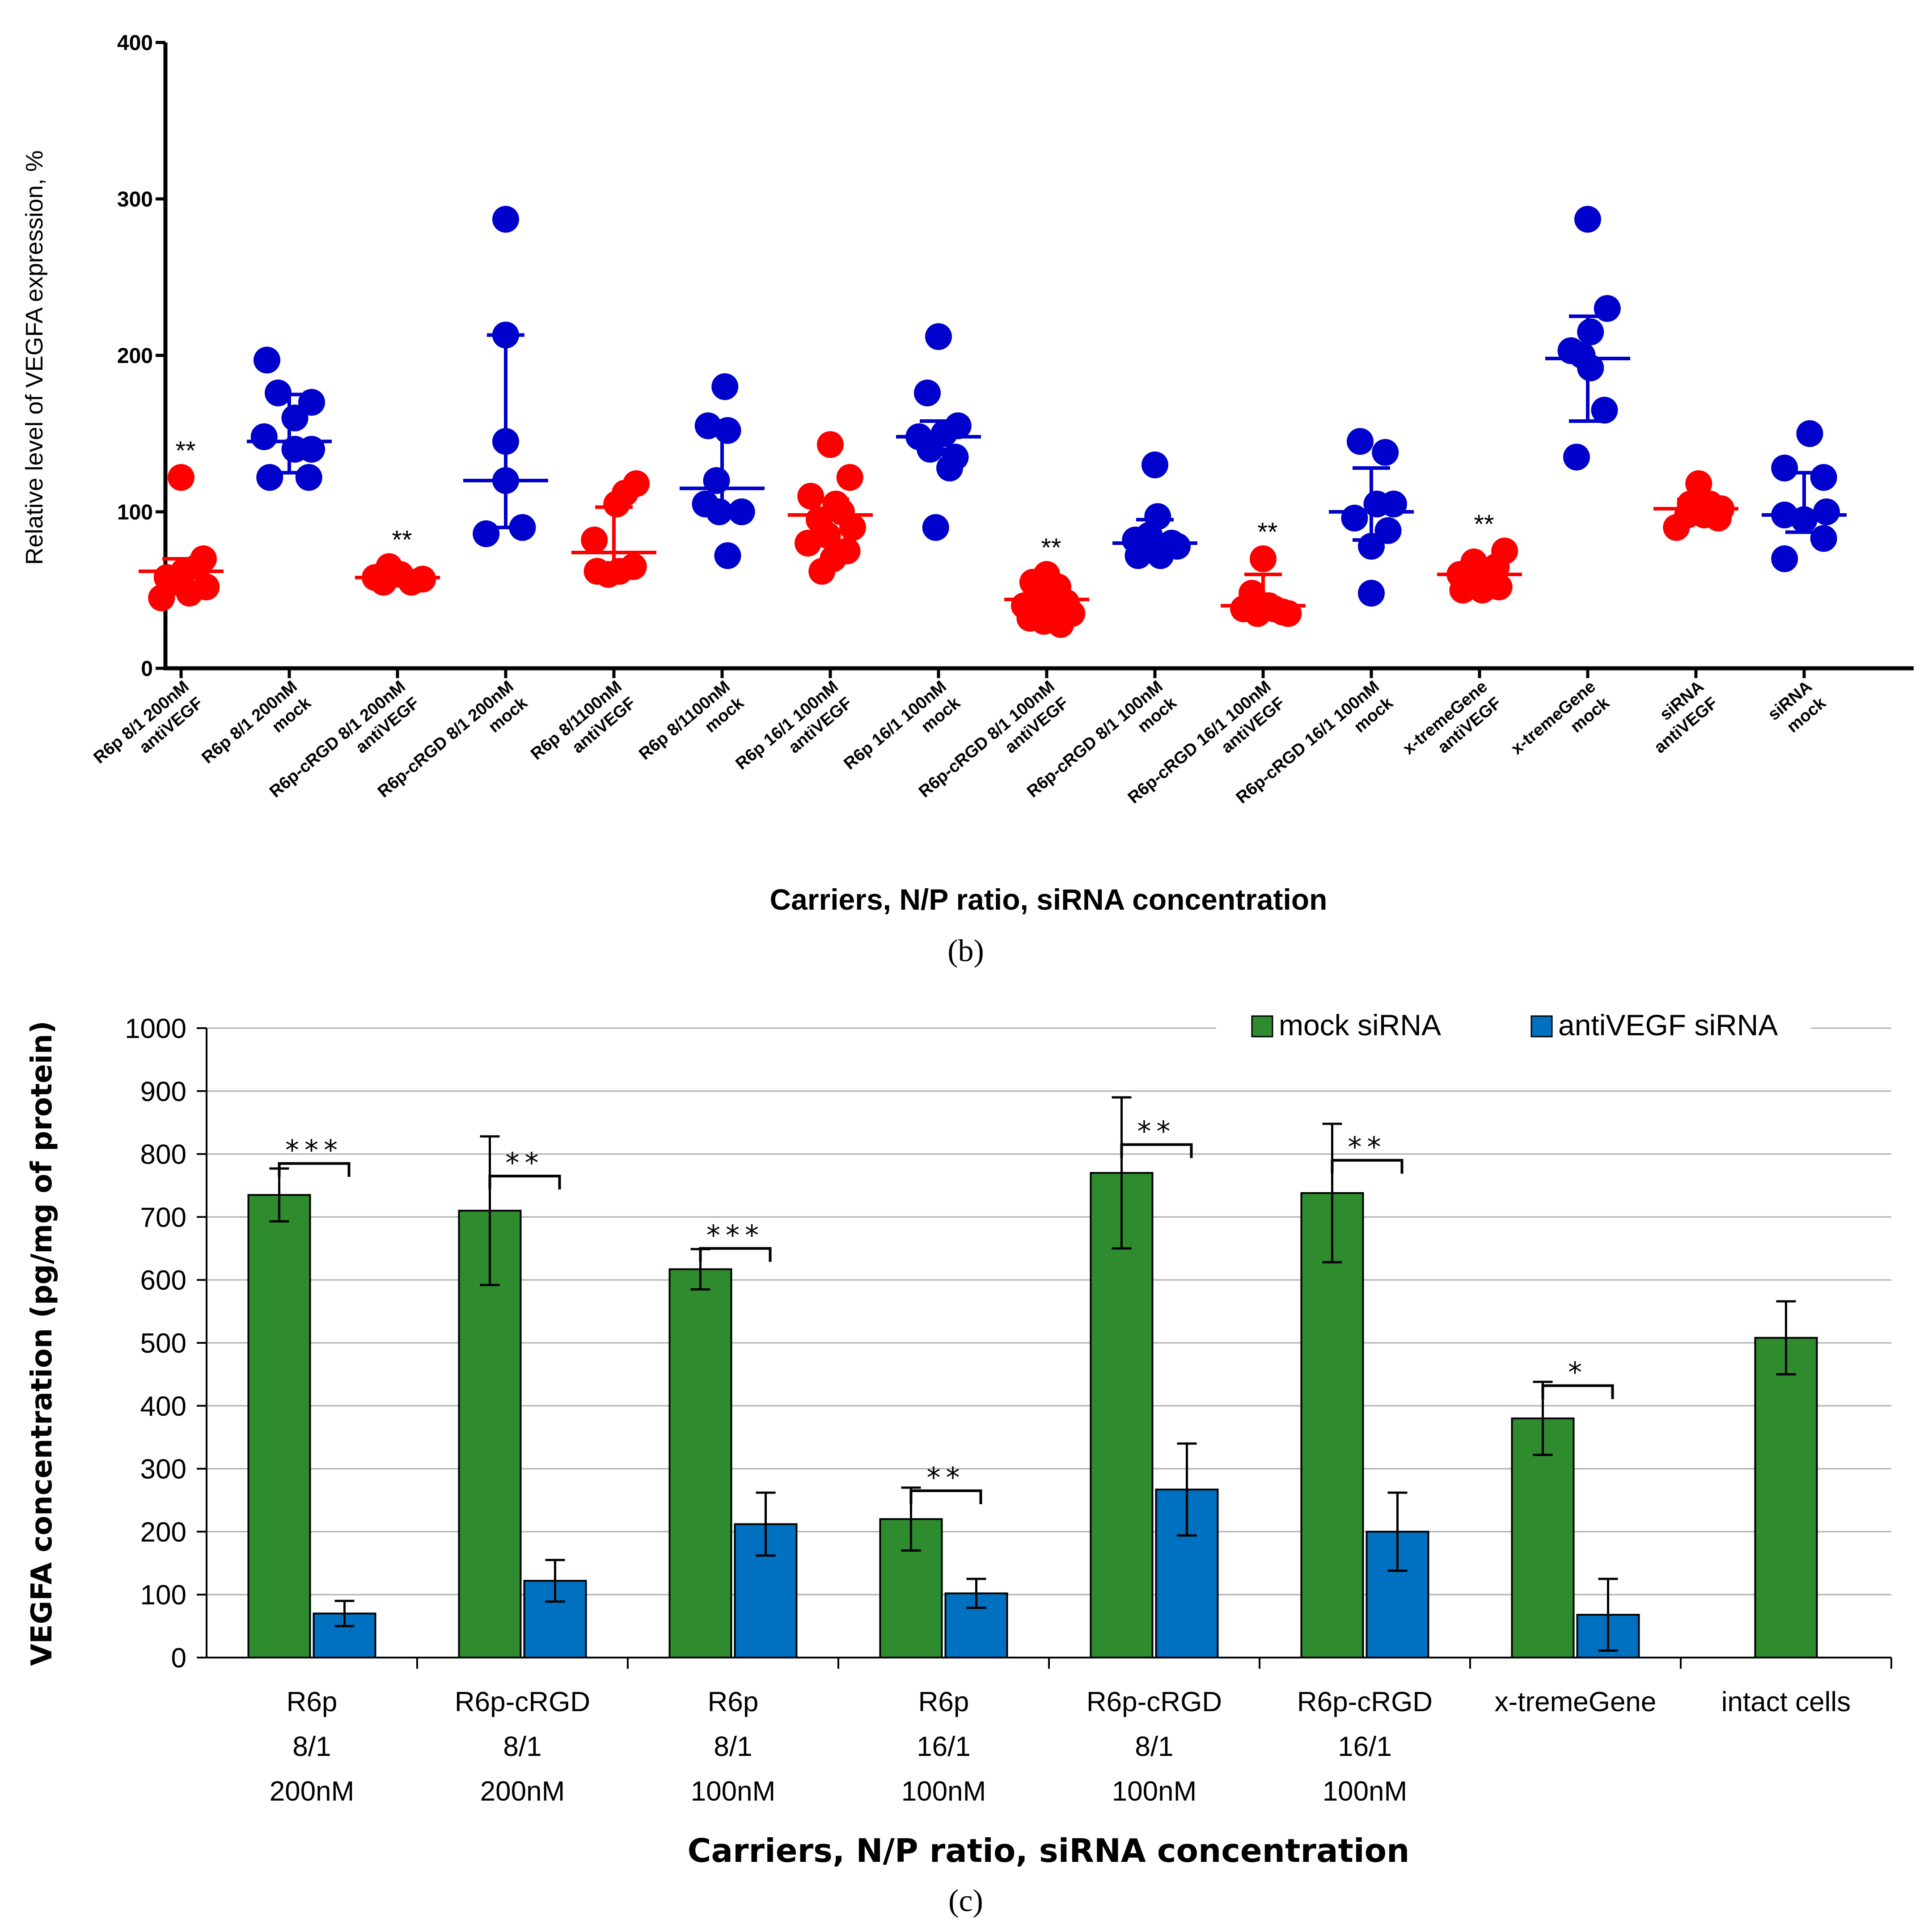 The image size is (1932, 1928). Describe the element at coordinates (147, 669) in the screenshot. I see `top-y-tick-label: 0` at that location.